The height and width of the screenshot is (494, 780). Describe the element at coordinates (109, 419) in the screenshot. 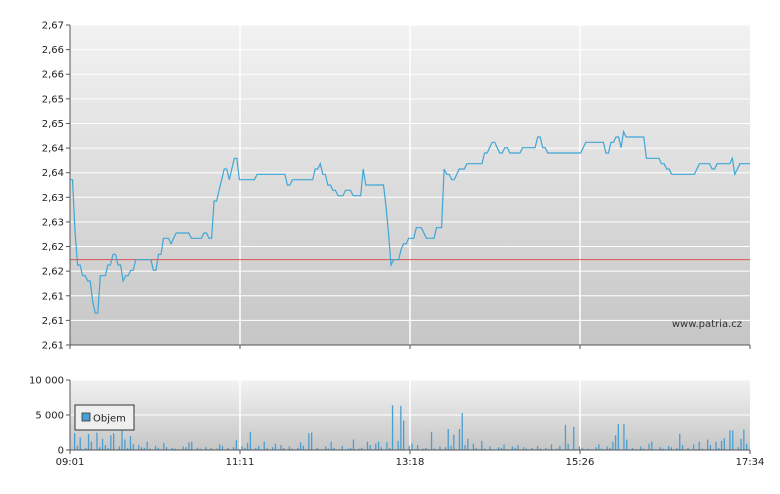

I see `legend-label: Objem` at that location.